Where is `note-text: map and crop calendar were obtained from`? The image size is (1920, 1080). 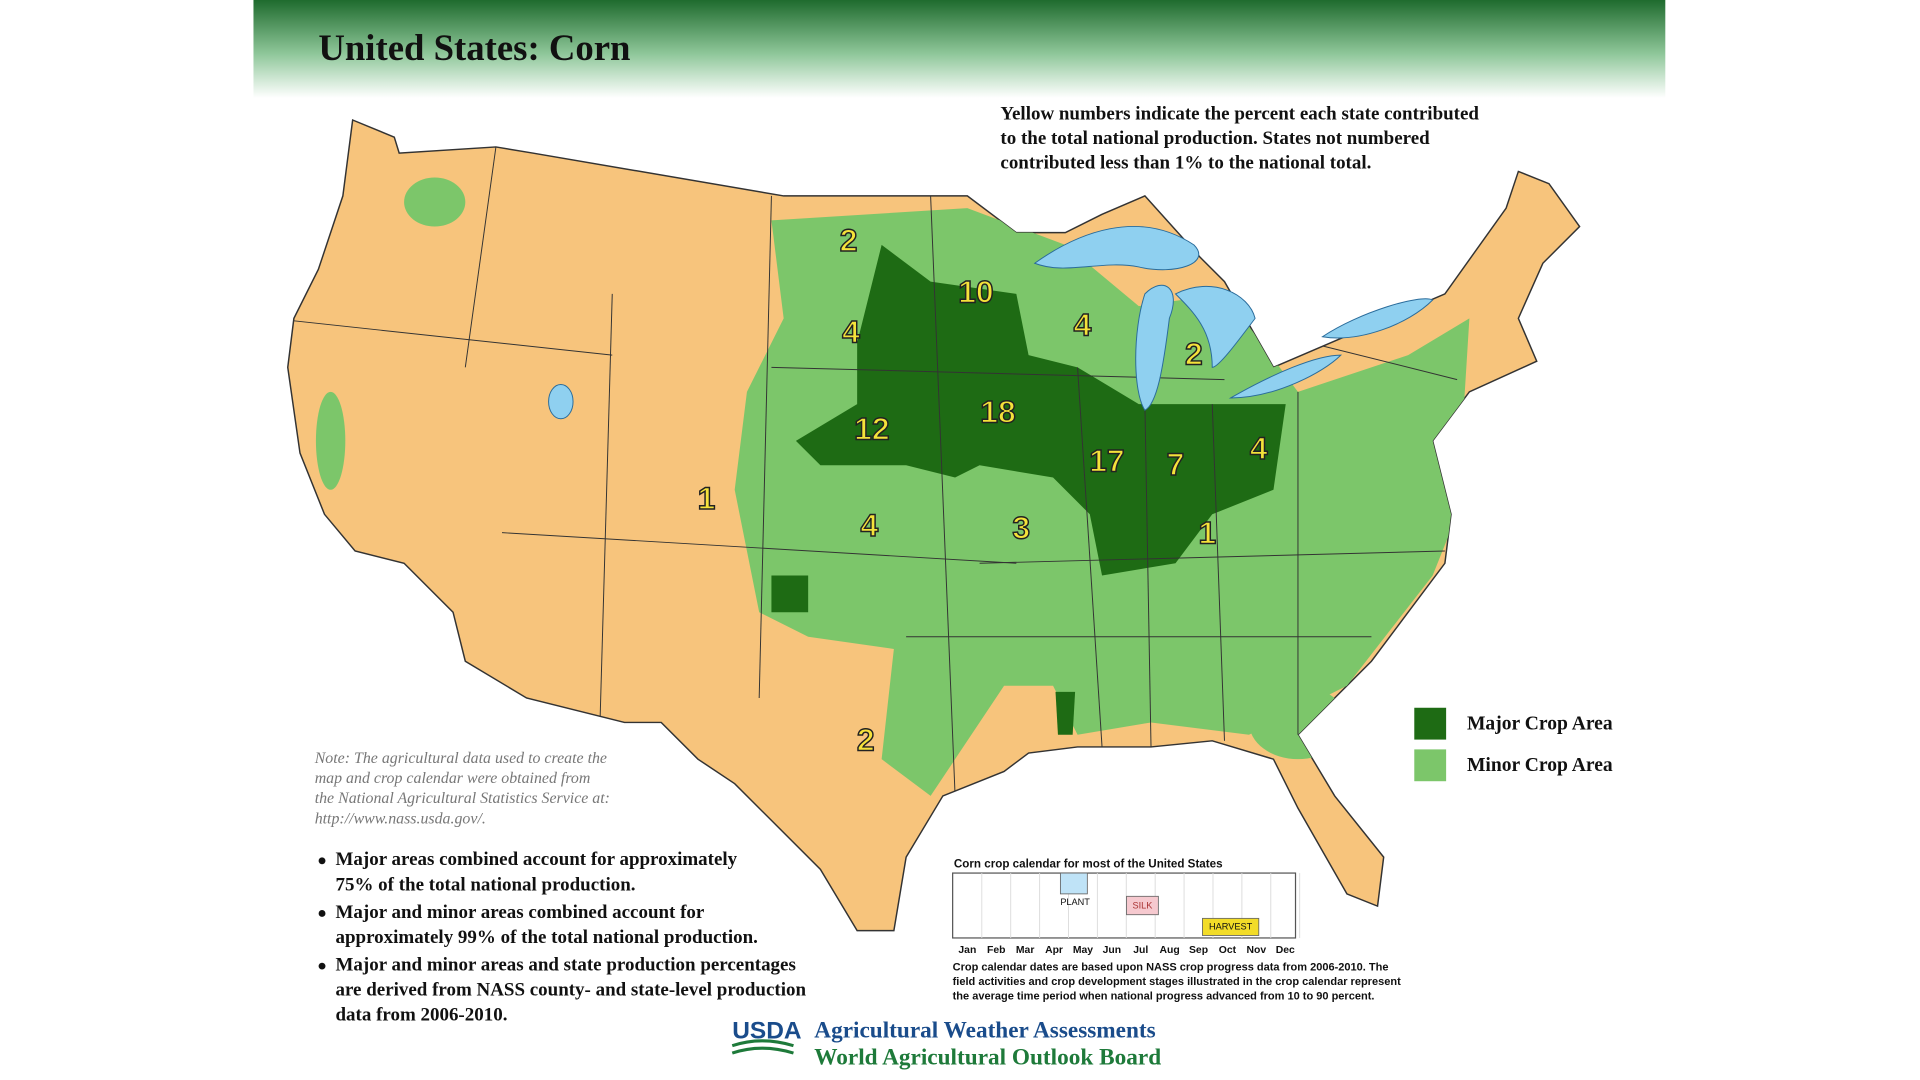 note-text: map and crop calendar were obtained from is located at coordinates (453, 778).